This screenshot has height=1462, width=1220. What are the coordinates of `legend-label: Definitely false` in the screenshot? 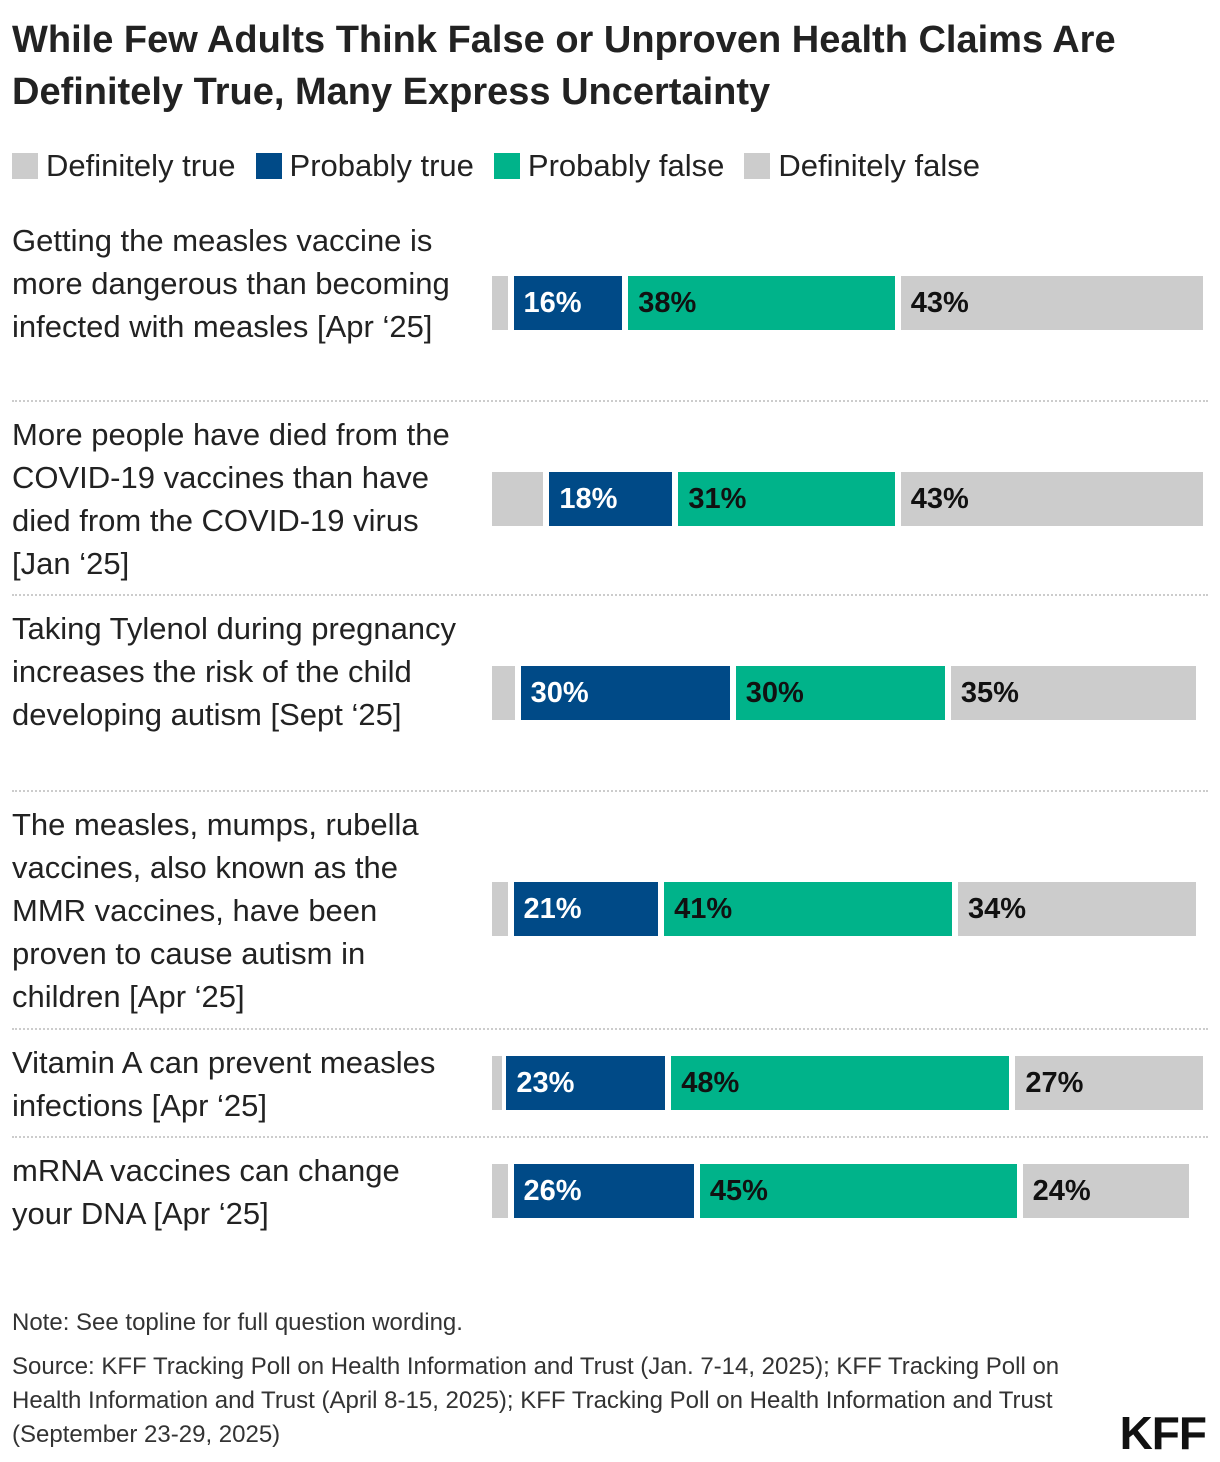 It's located at (879, 165).